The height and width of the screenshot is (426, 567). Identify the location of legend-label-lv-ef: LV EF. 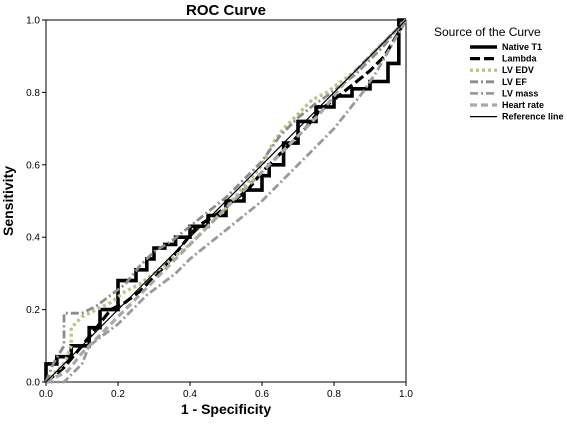
(514, 82).